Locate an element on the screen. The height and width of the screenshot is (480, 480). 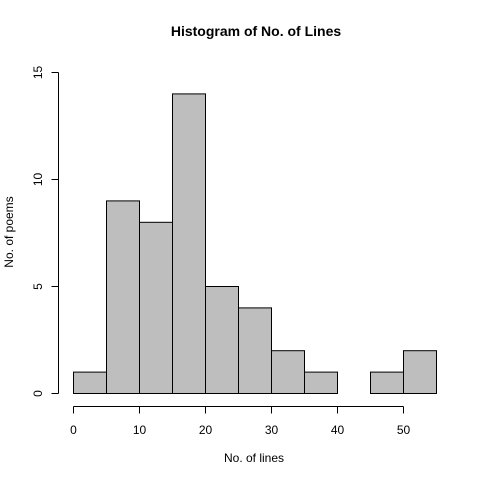
y-axis: 0 5 10 15 is located at coordinates (45, 231).